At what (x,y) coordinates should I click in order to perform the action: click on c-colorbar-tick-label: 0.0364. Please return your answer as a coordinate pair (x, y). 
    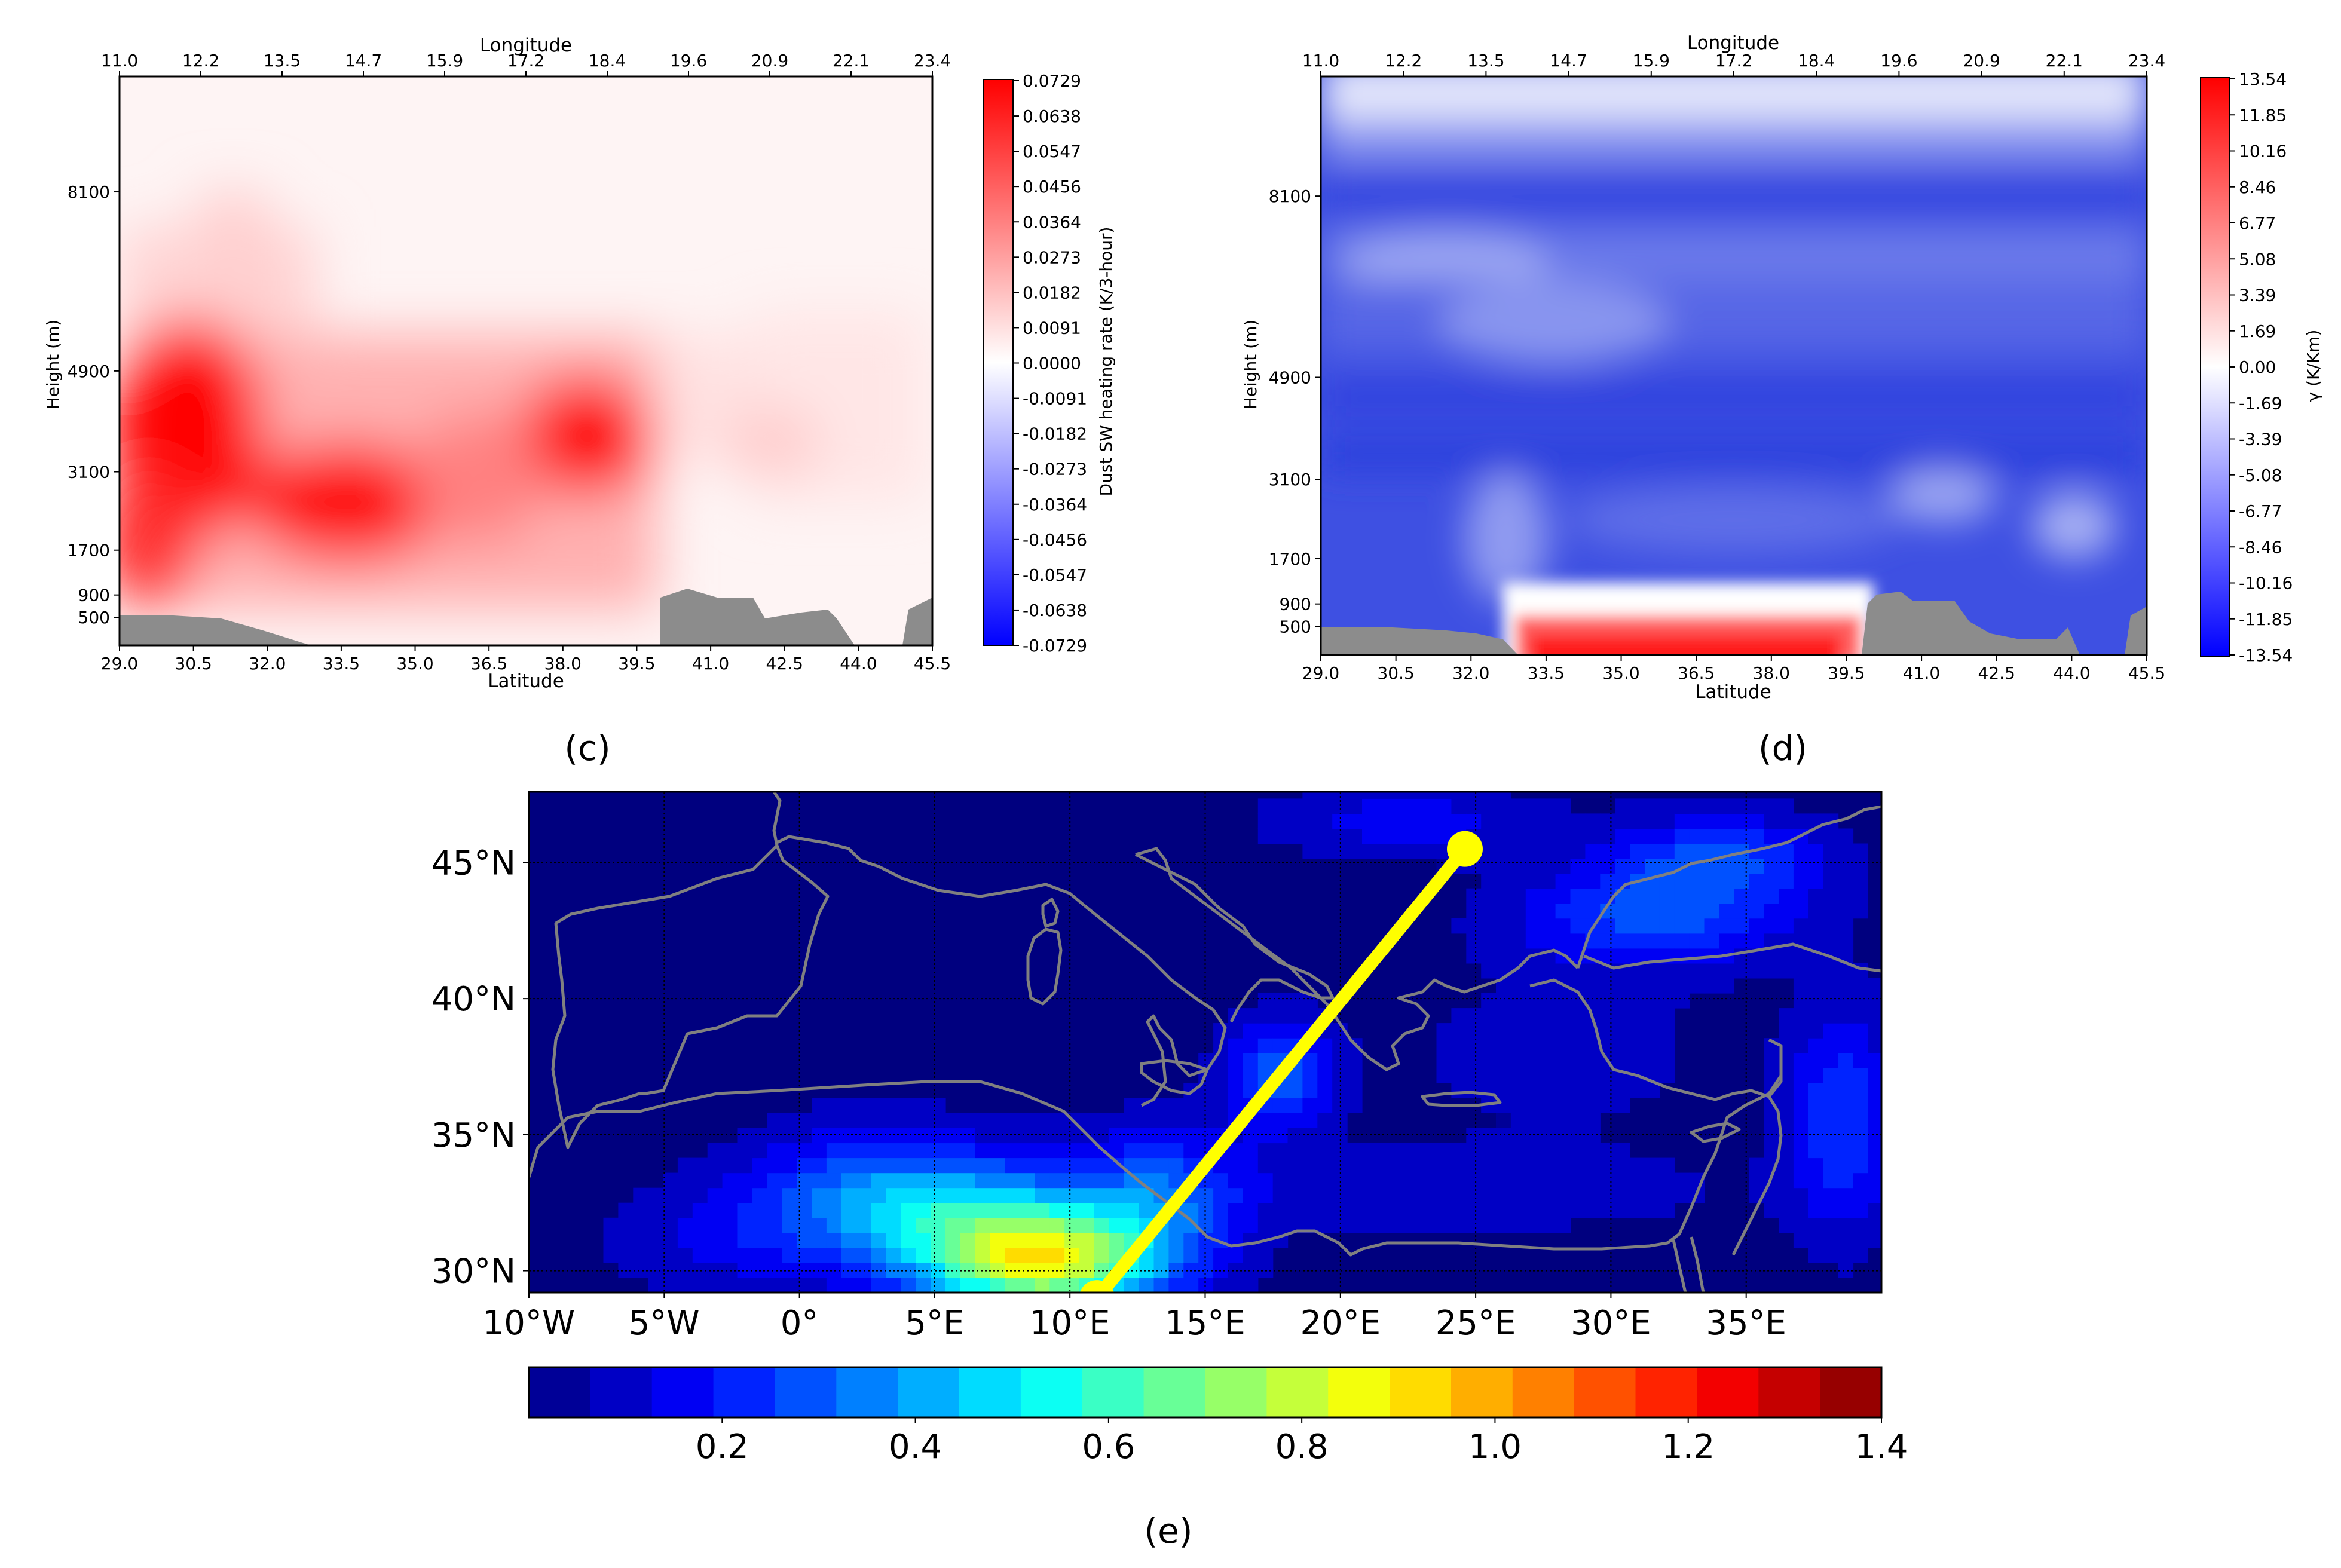
    Looking at the image, I should click on (1052, 222).